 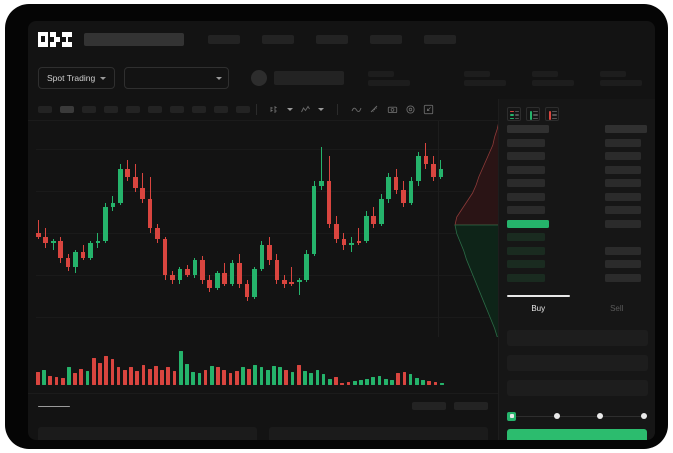 I want to click on search-input, so click(x=134, y=39).